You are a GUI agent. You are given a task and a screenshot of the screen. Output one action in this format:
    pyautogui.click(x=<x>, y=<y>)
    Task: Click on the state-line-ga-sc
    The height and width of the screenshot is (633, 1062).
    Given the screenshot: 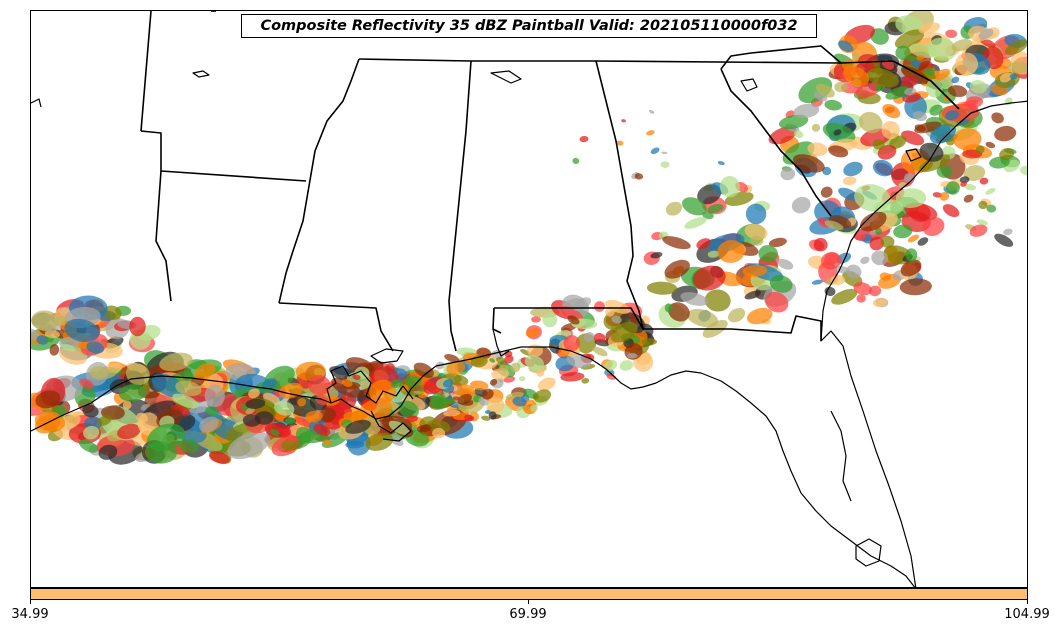 What is the action you would take?
    pyautogui.click(x=776, y=142)
    